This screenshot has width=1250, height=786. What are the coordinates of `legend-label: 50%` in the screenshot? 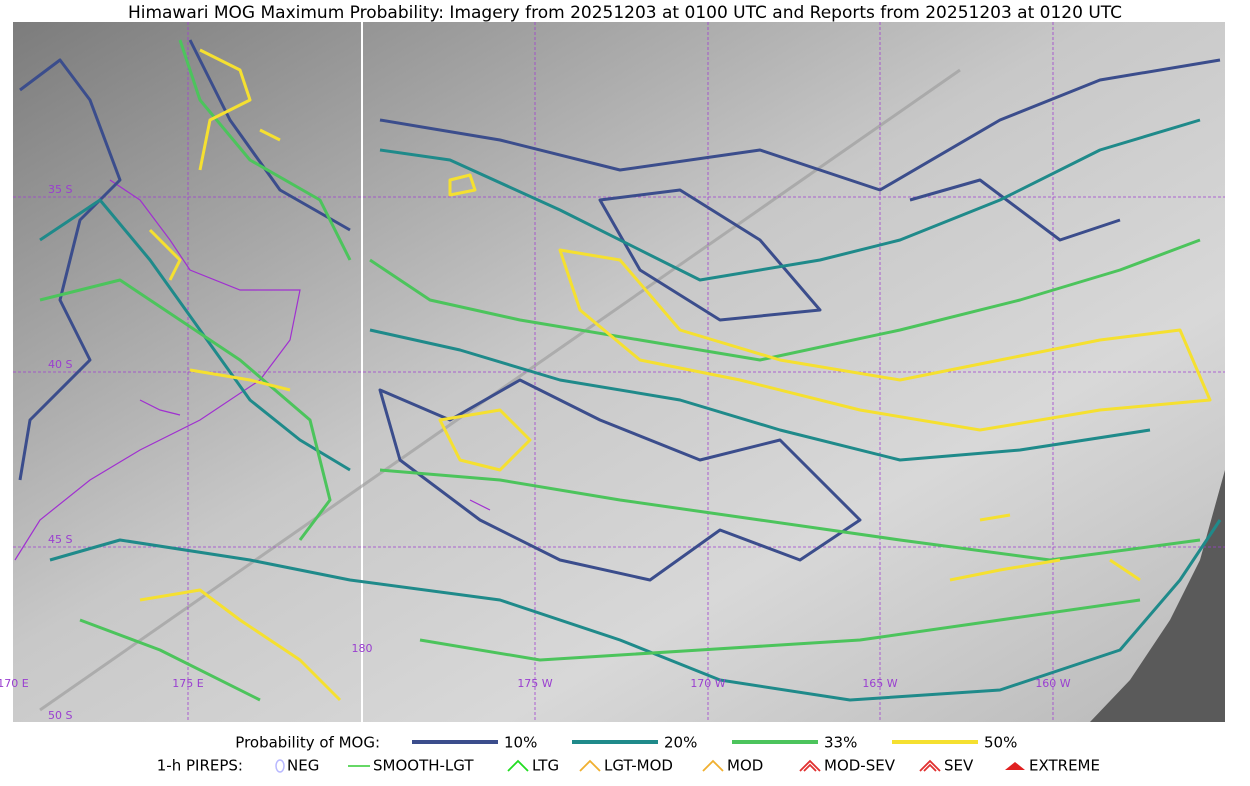 It's located at (1000, 743).